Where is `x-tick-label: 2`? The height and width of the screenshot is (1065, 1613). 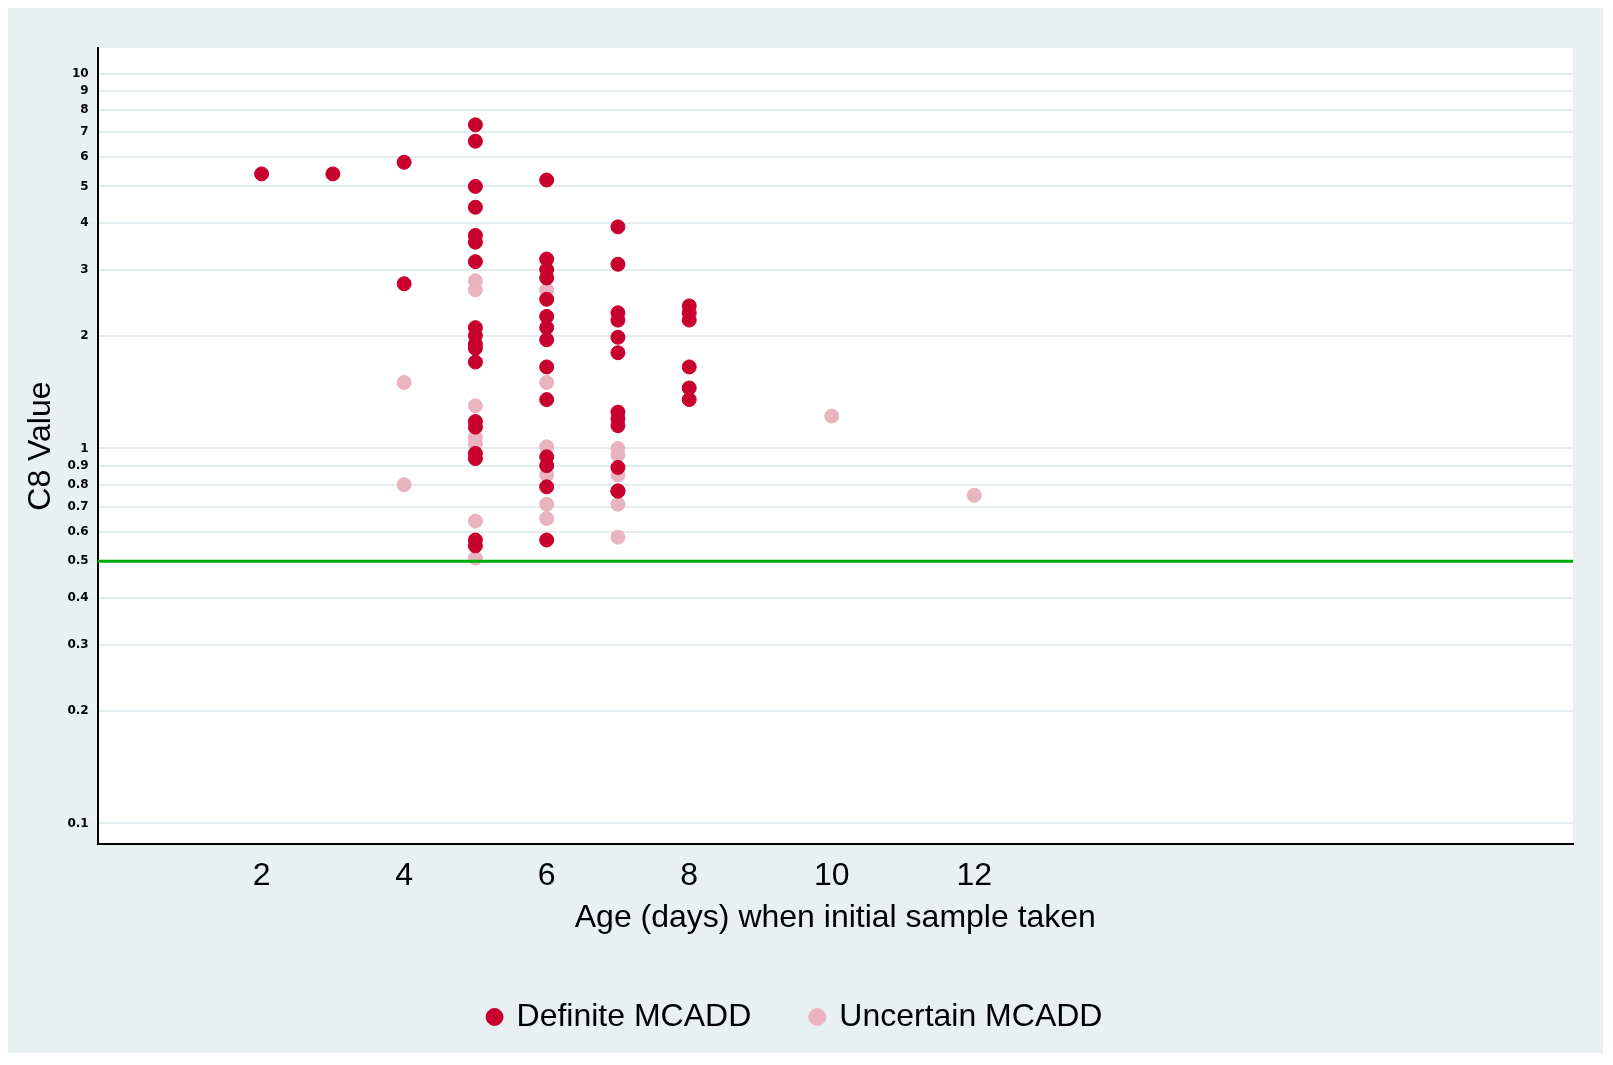 x-tick-label: 2 is located at coordinates (261, 874).